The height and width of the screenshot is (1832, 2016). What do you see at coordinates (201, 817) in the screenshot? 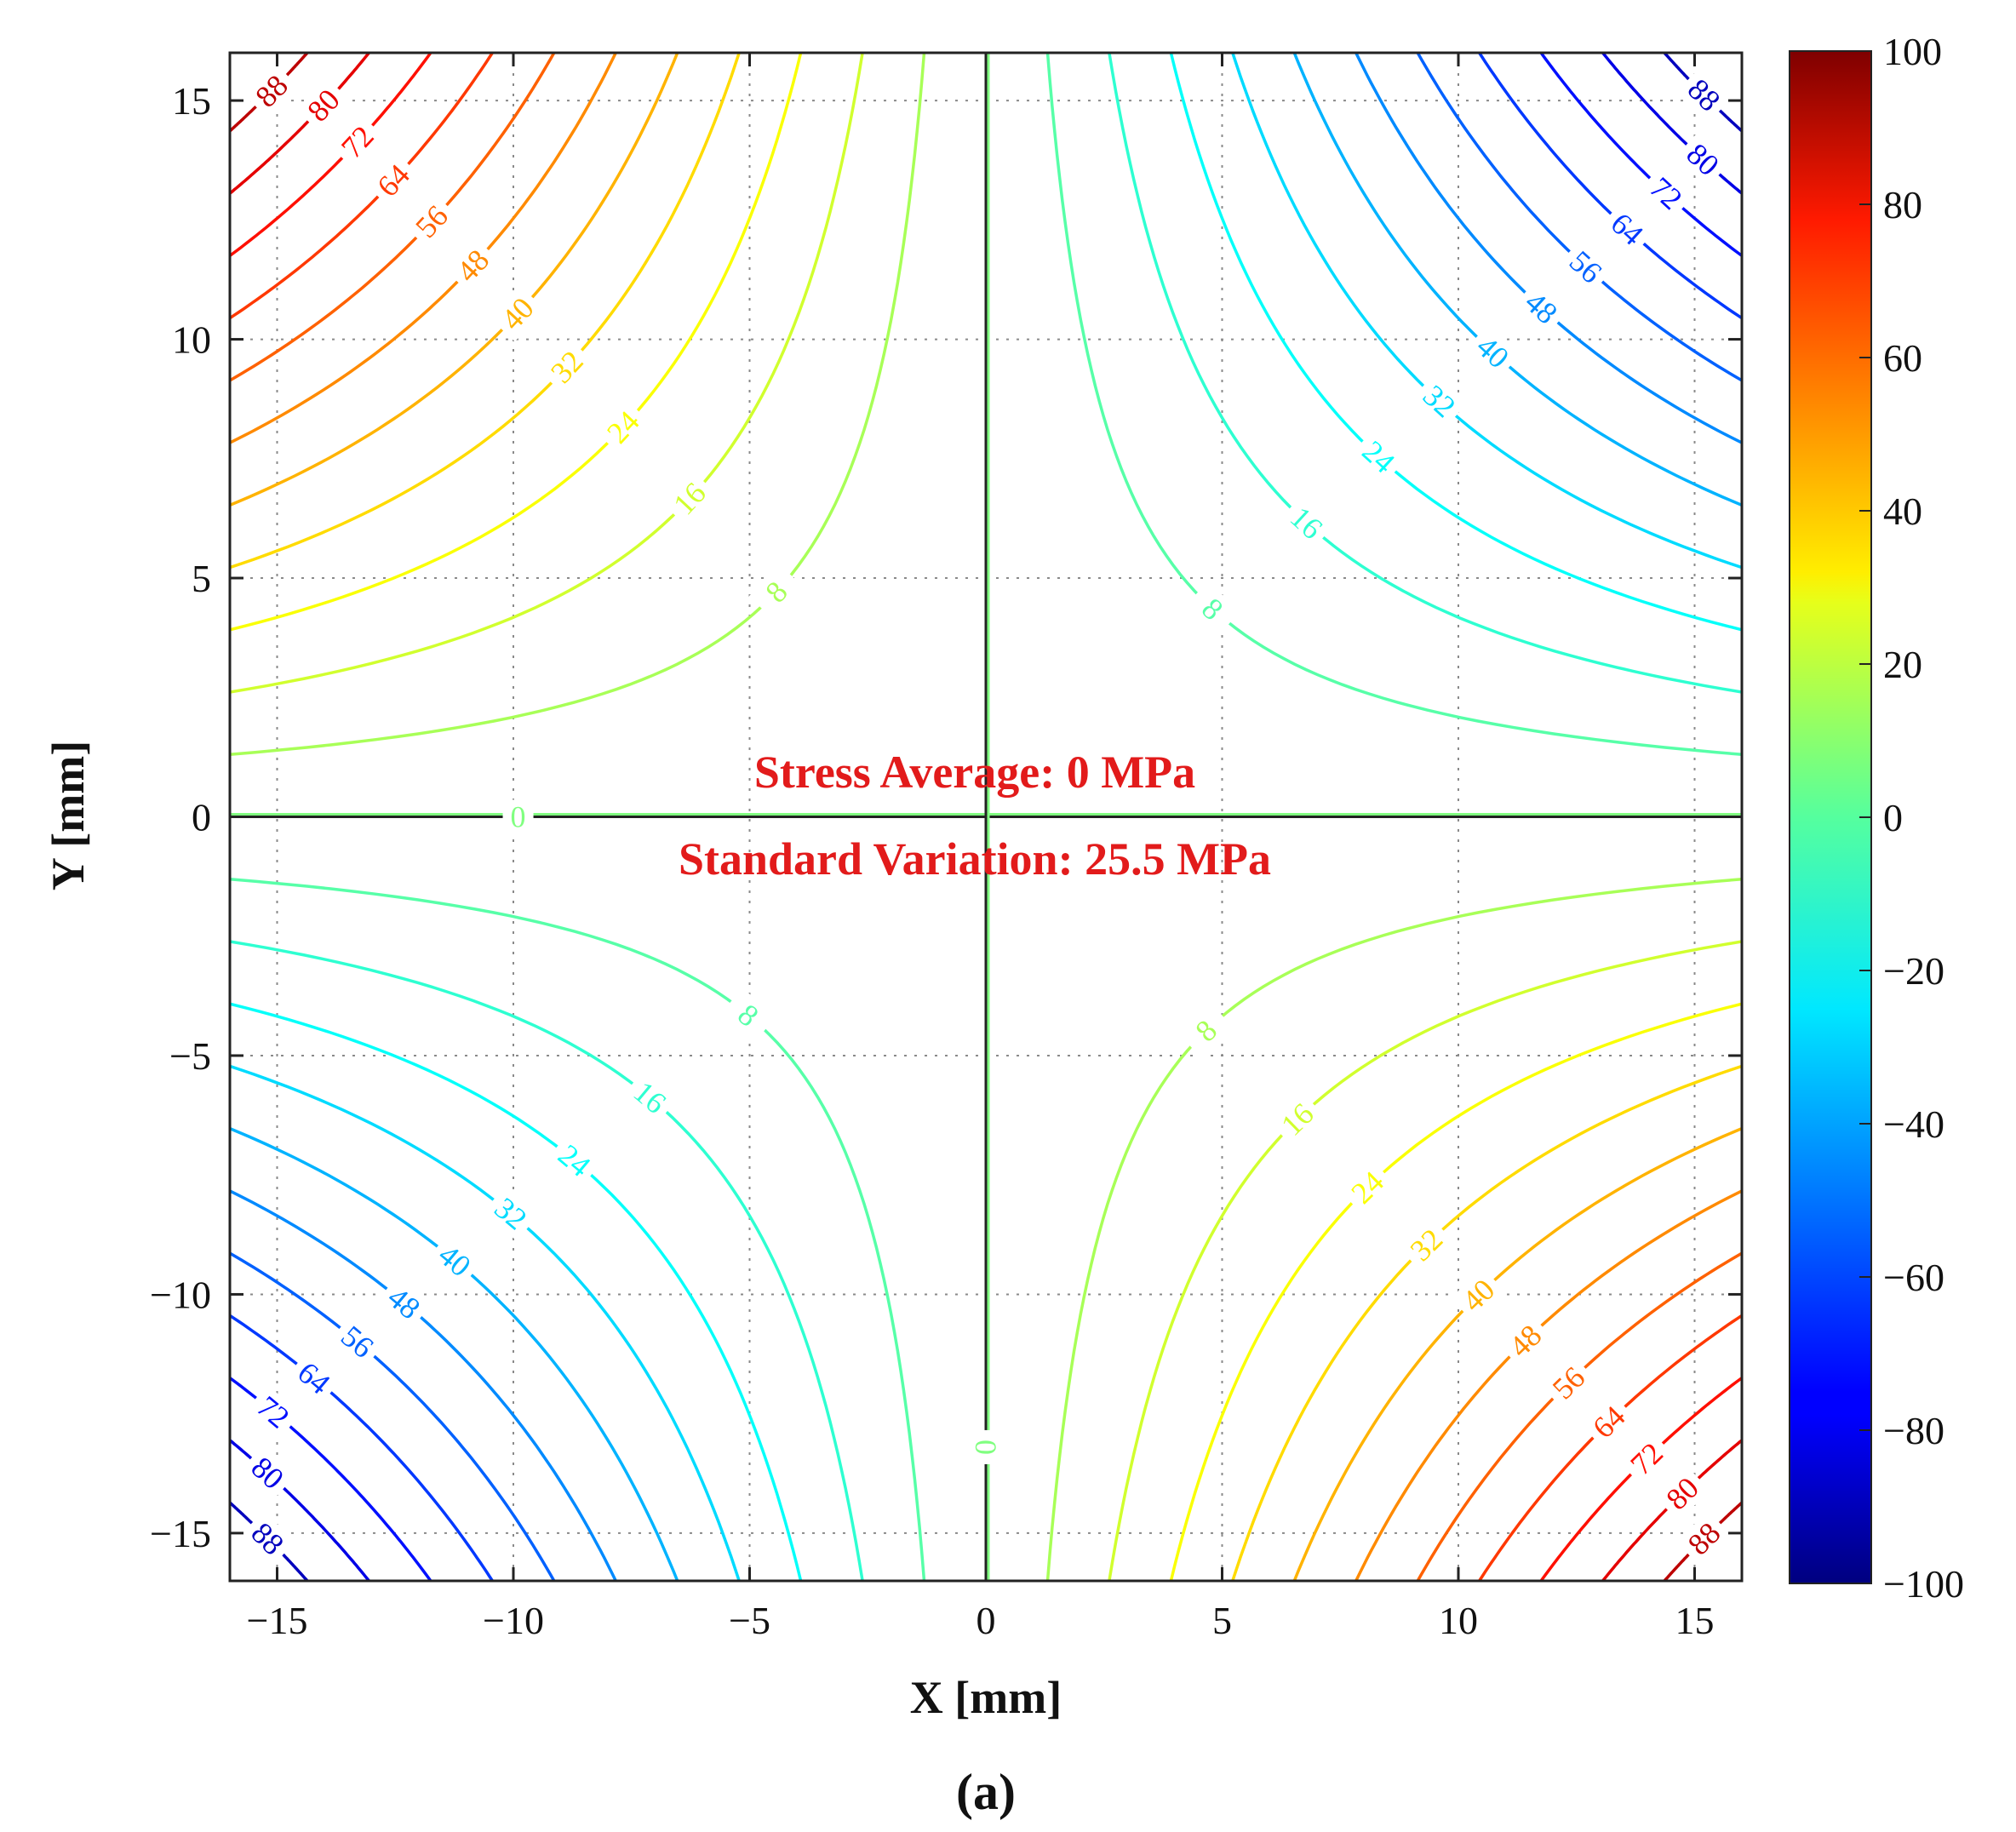
I see `y-tick-label-3: 0` at bounding box center [201, 817].